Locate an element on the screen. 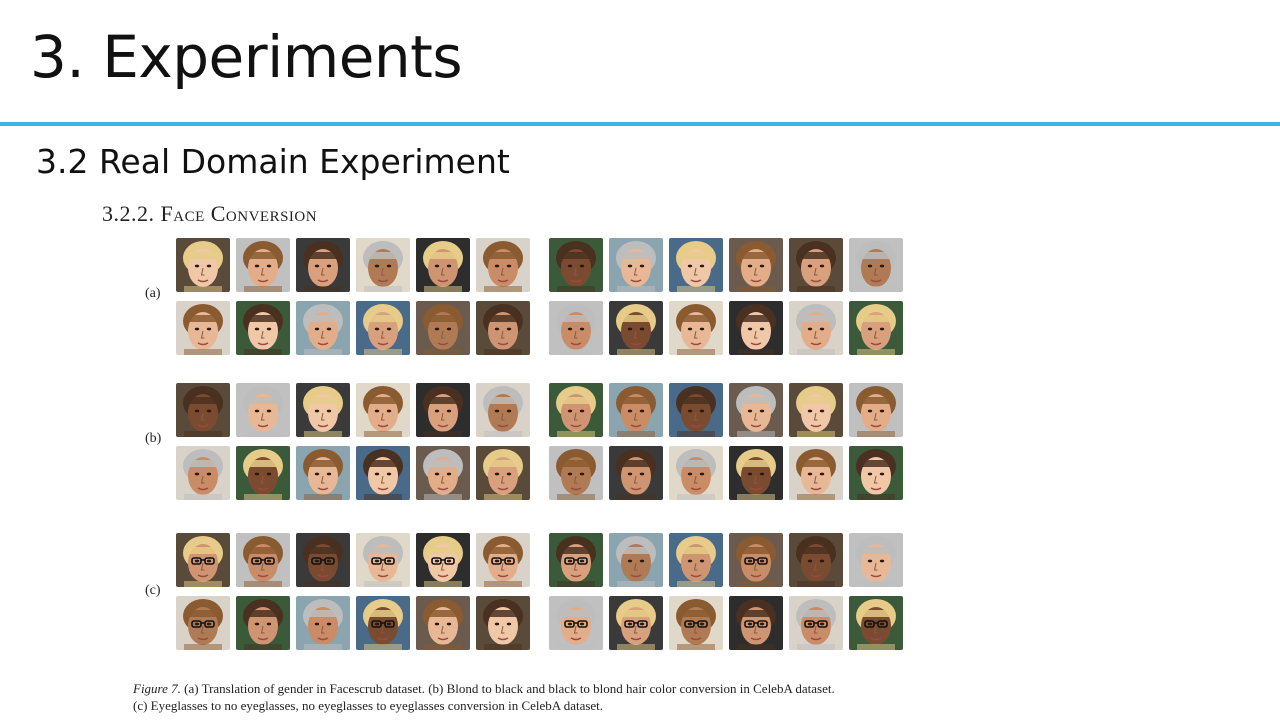 This screenshot has height=720, width=1280. row-label-b: (b) is located at coordinates (153, 438).